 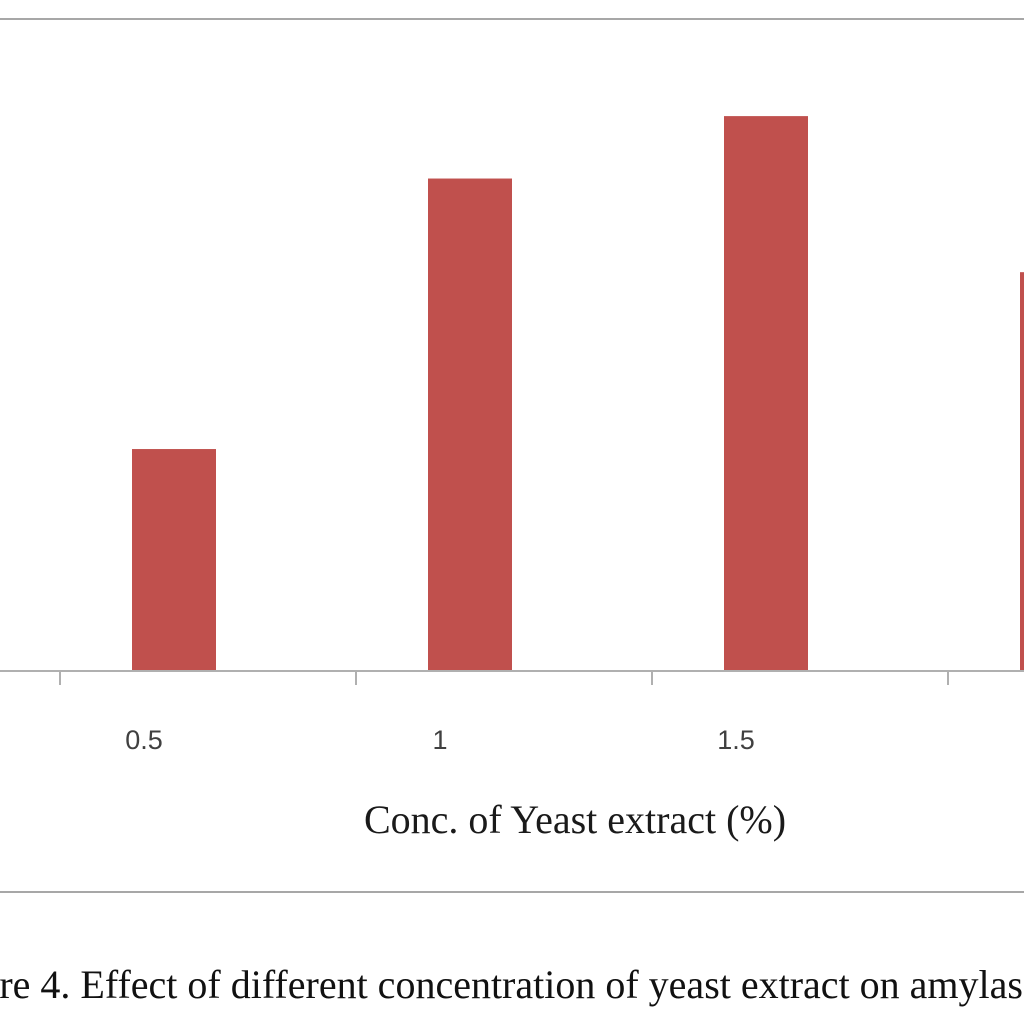 What do you see at coordinates (736, 740) in the screenshot?
I see `x-tick-label: 1.5` at bounding box center [736, 740].